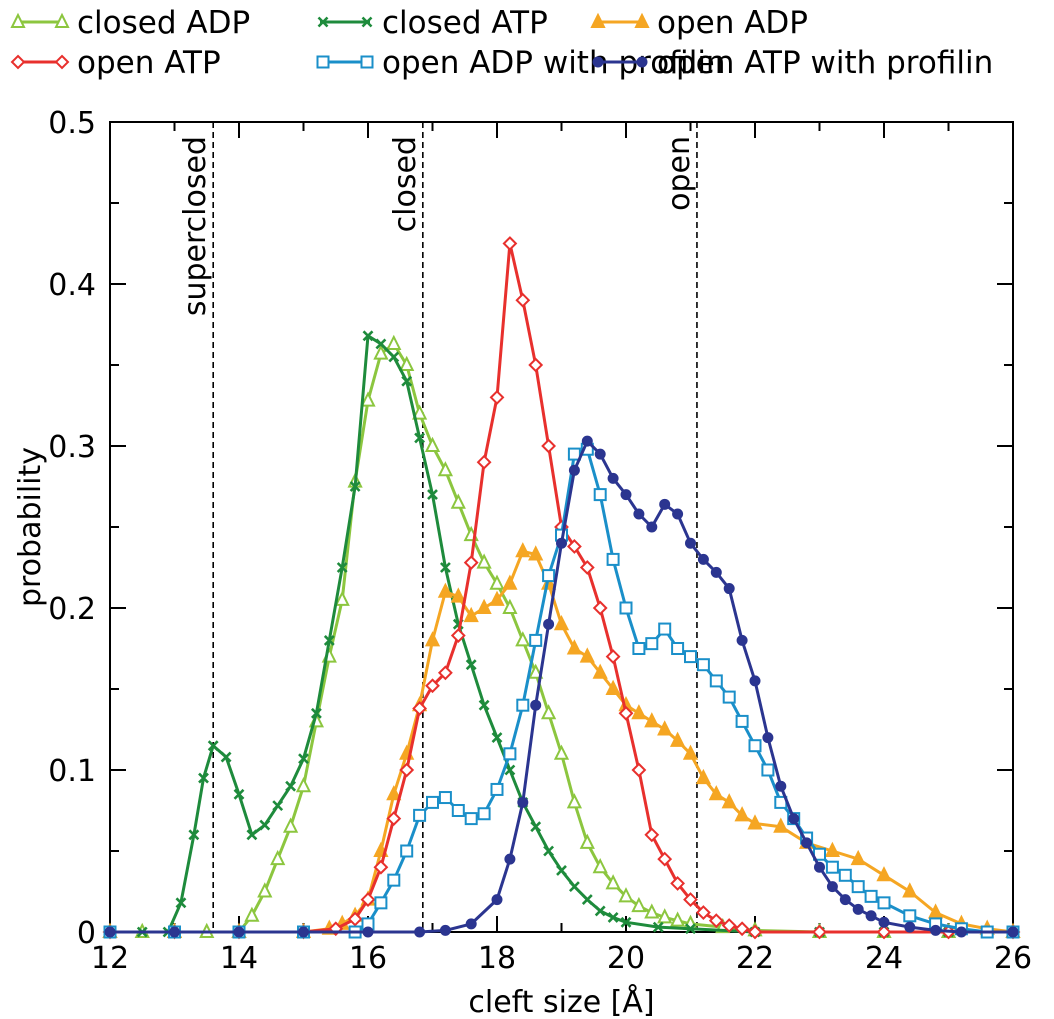 The height and width of the screenshot is (1019, 1054). I want to click on legend-label: open ADP, so click(732, 23).